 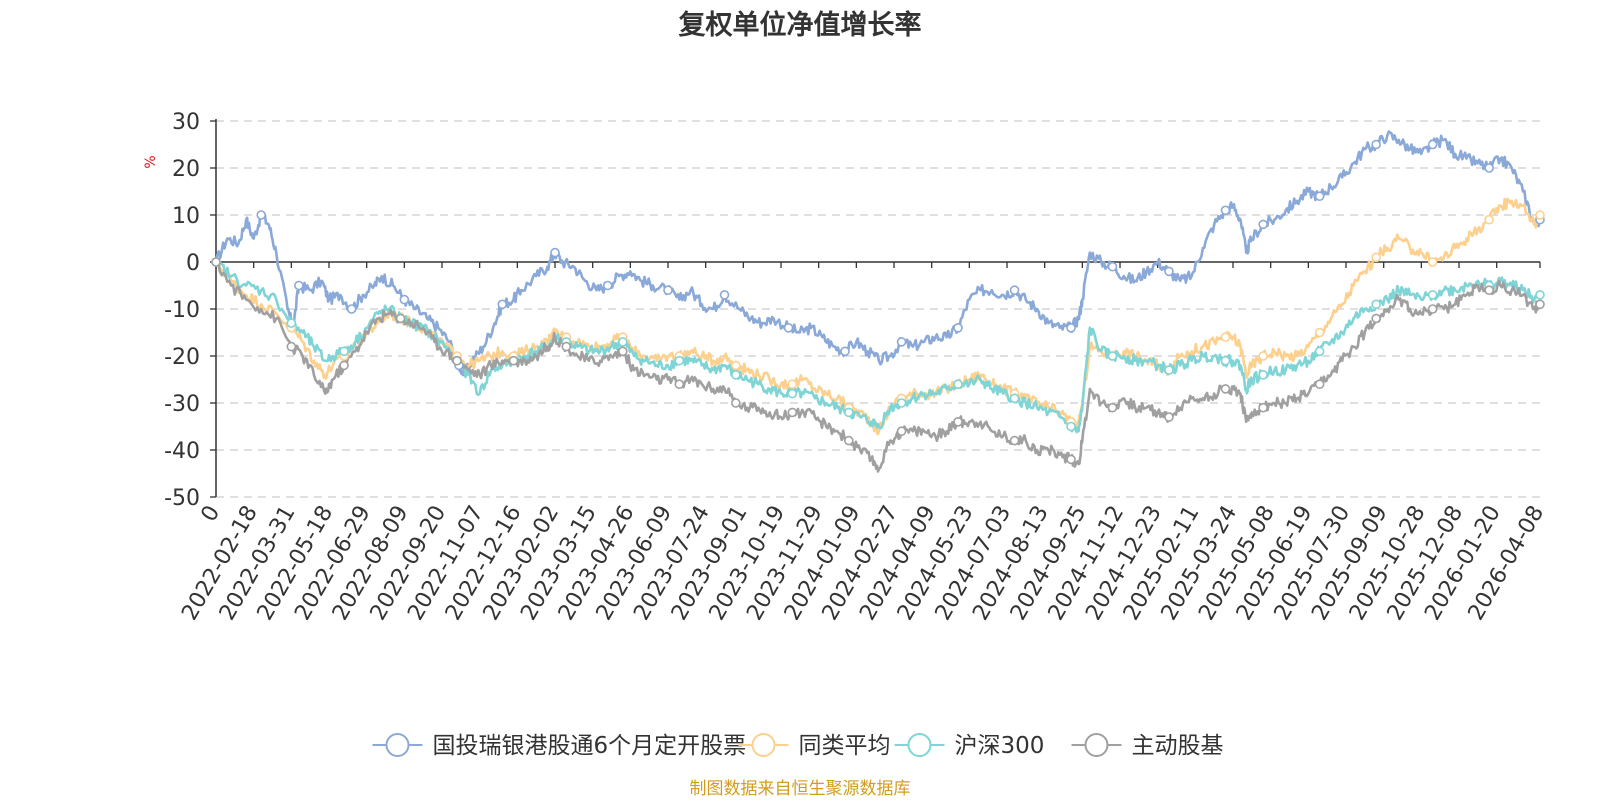 What do you see at coordinates (800, 789) in the screenshot?
I see `source-note: 制图数据来自恒生聚源数据库` at bounding box center [800, 789].